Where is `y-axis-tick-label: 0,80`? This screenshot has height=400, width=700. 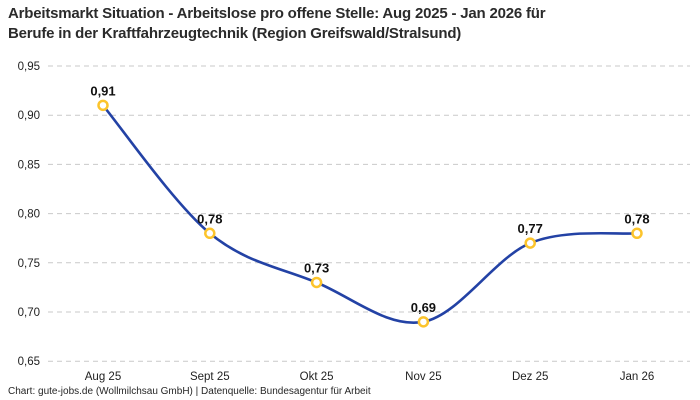 y-axis-tick-label: 0,80 is located at coordinates (29, 215).